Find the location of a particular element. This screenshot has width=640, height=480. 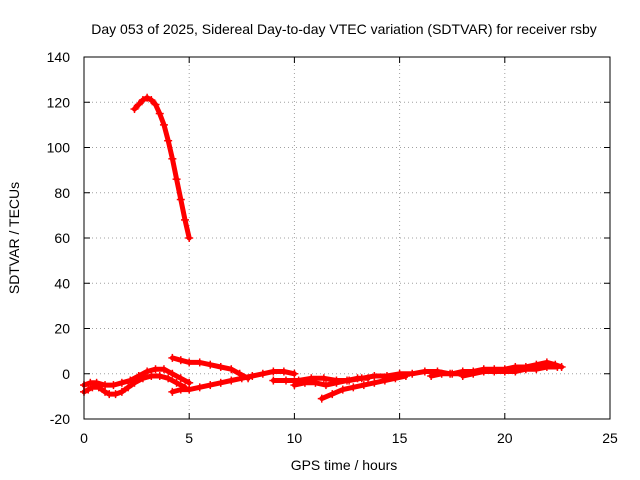

x-tick-label: 10 is located at coordinates (295, 438).